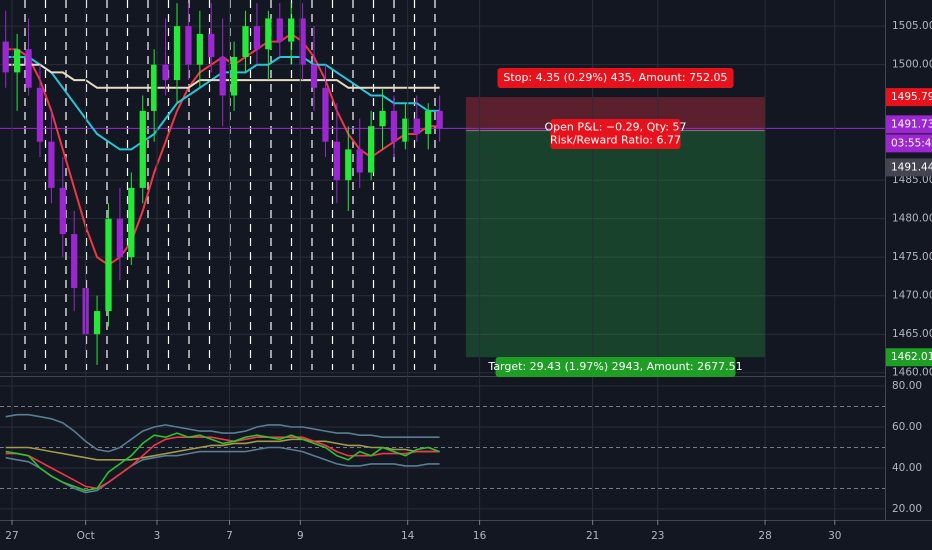 This screenshot has height=550, width=932. I want to click on x-tick-label: 7, so click(229, 536).